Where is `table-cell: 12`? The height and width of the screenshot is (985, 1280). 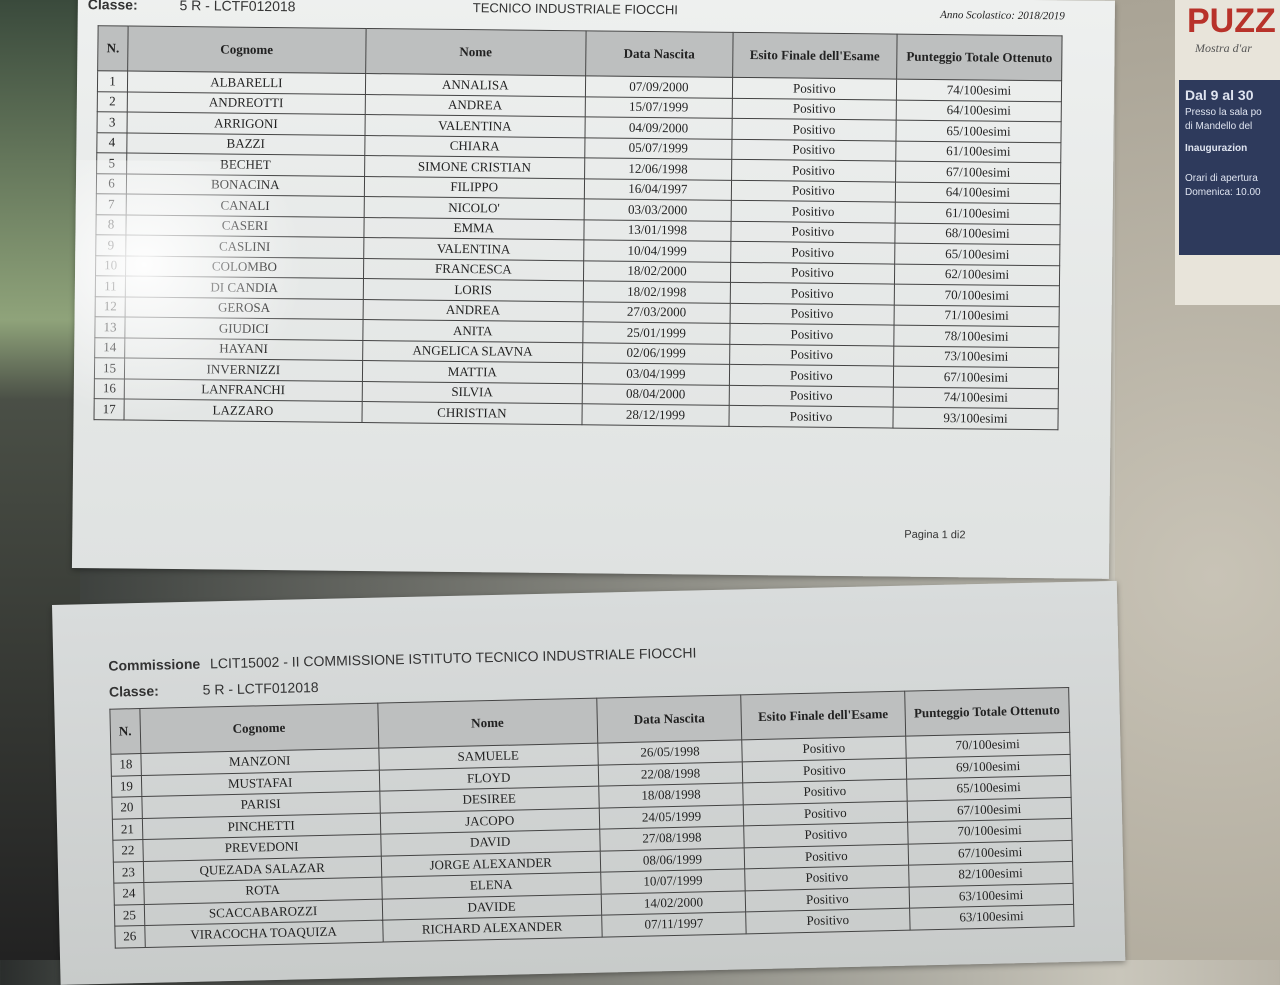 table-cell: 12 is located at coordinates (110, 307).